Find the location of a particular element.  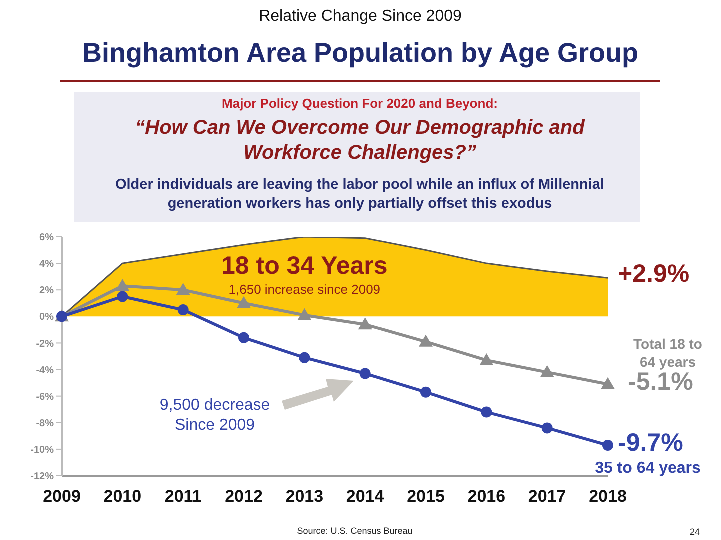

y-tick-label: 0% is located at coordinates (47, 318).